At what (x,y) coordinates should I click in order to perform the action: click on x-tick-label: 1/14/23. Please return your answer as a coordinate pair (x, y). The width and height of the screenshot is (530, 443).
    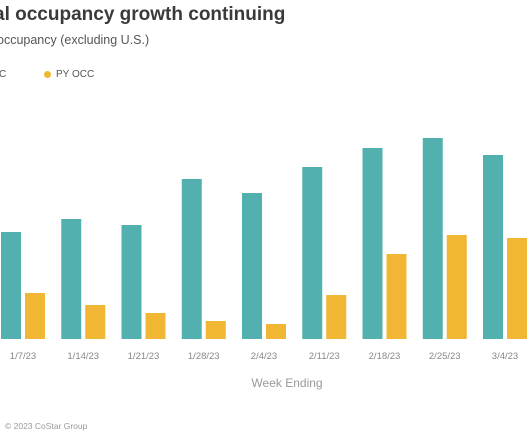
    Looking at the image, I should click on (83, 356).